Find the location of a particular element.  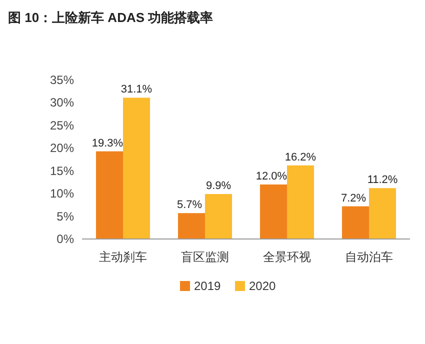

legend-label: 2020 is located at coordinates (262, 286).